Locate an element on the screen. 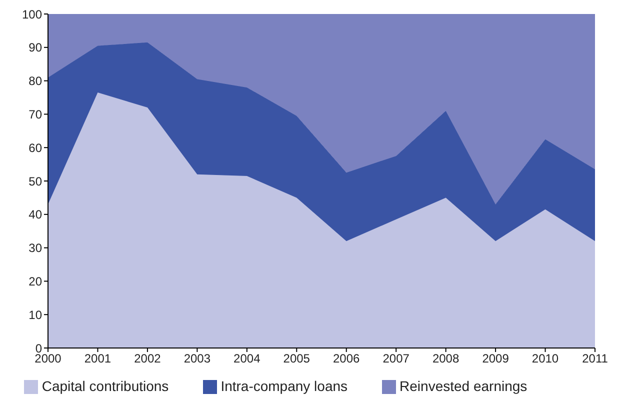  y-tick-label: 10 is located at coordinates (35, 315).